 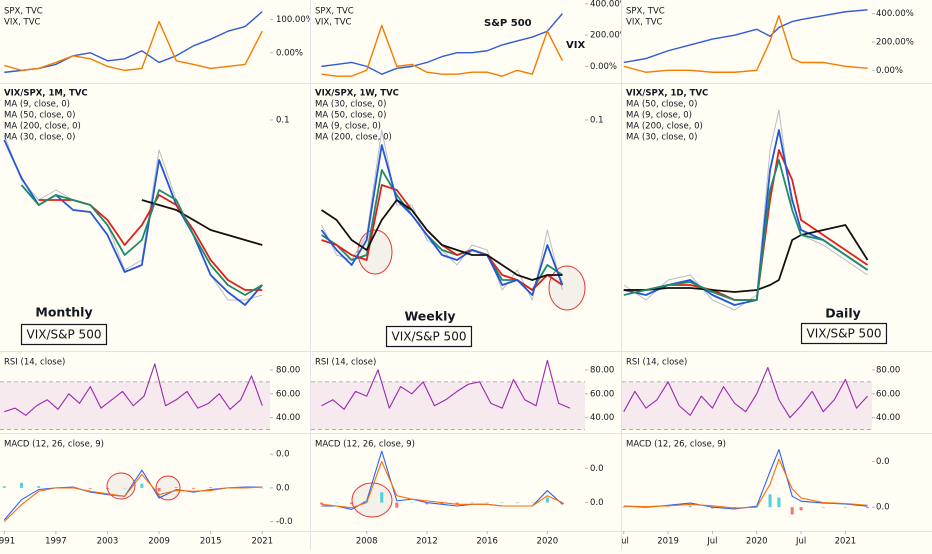 I want to click on pane-title: RSI (14, close), so click(x=34, y=363).